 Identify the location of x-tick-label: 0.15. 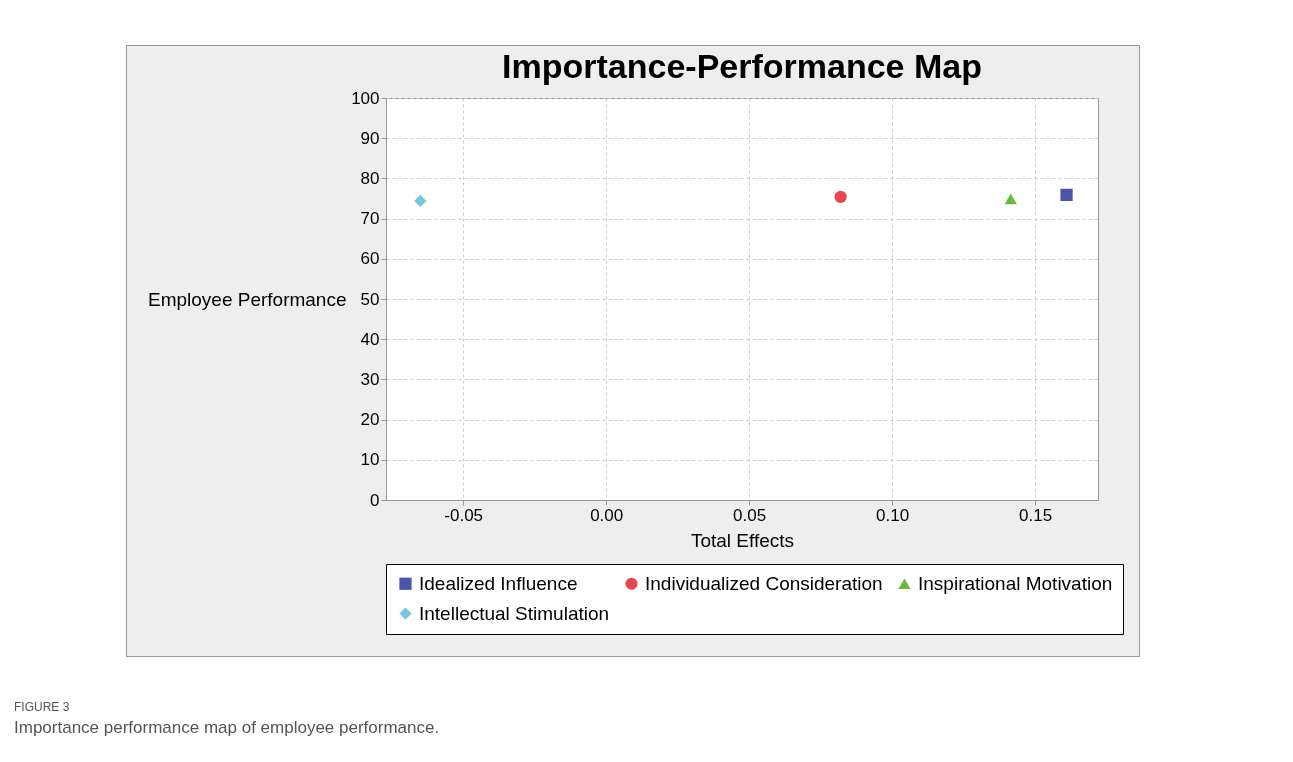
(1036, 515).